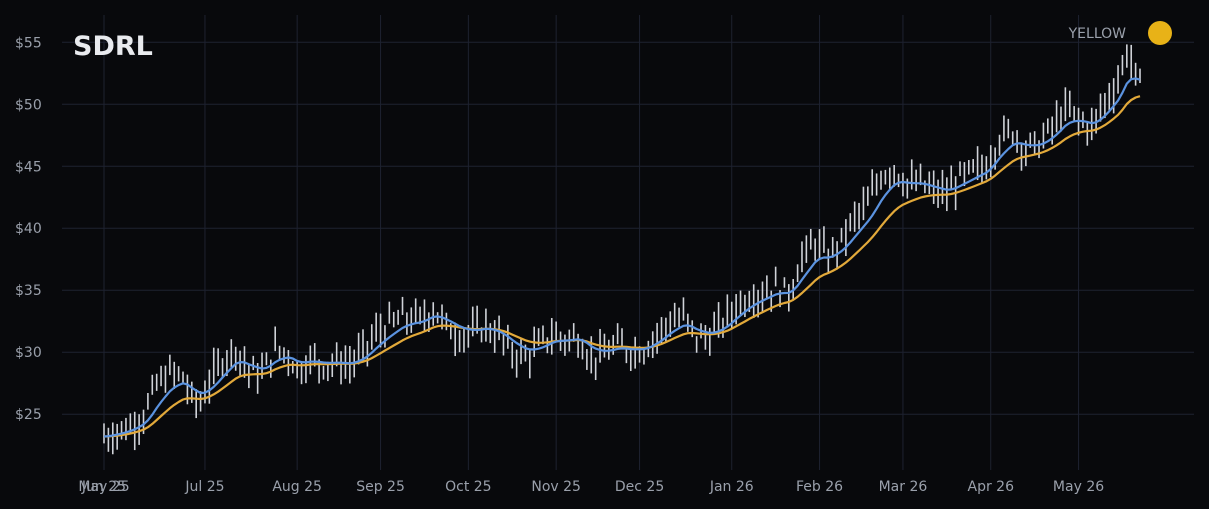 The height and width of the screenshot is (509, 1209). What do you see at coordinates (204, 487) in the screenshot?
I see `x-tick-label: Jul 25` at bounding box center [204, 487].